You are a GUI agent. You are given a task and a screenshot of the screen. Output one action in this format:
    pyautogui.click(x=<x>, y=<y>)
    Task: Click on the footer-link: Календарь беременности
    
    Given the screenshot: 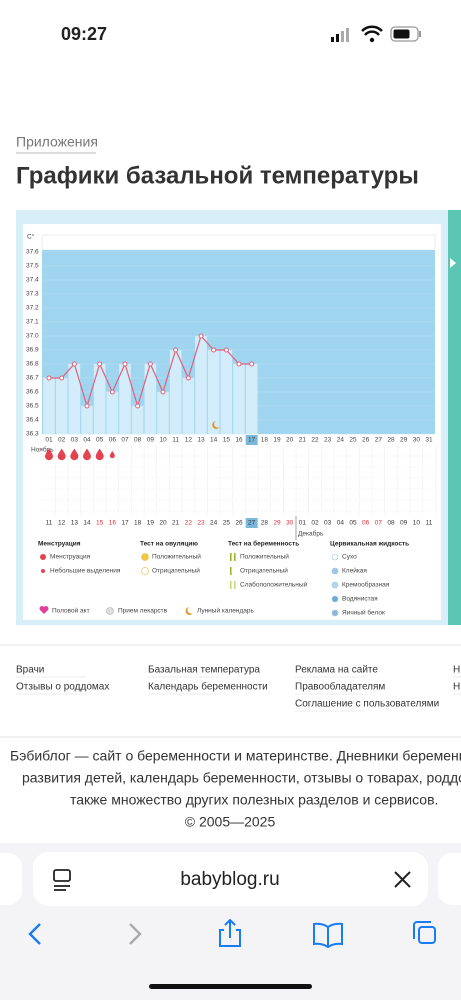 What is the action you would take?
    pyautogui.click(x=208, y=687)
    